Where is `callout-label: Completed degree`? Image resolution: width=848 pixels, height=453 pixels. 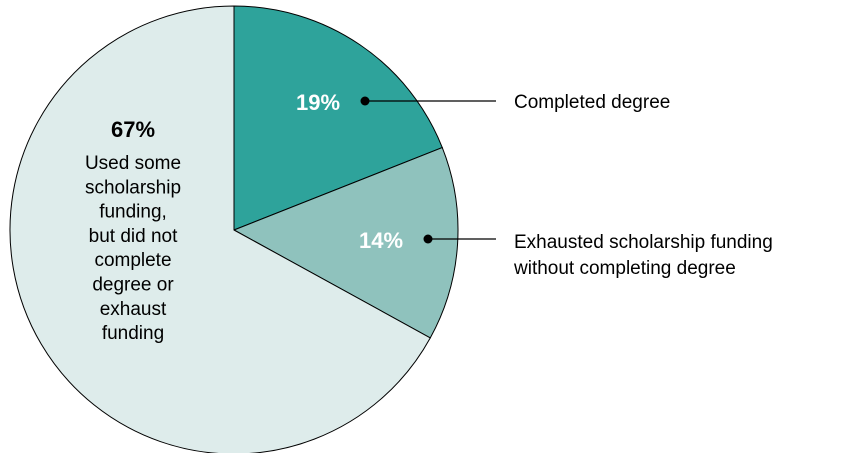
callout-label: Completed degree is located at coordinates (592, 102).